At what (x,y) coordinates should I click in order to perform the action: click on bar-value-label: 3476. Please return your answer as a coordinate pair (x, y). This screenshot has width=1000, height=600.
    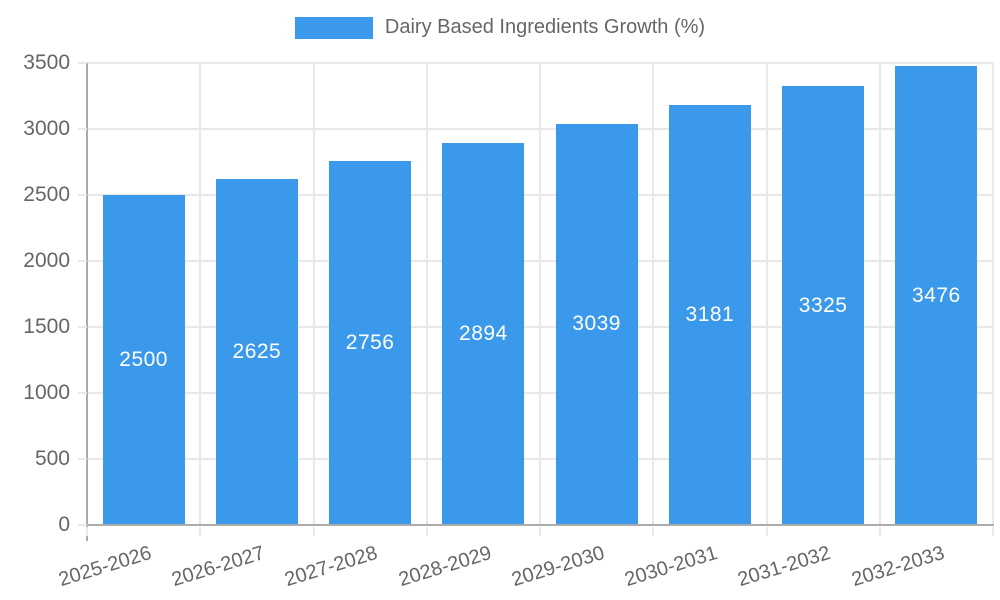
    Looking at the image, I should click on (936, 295).